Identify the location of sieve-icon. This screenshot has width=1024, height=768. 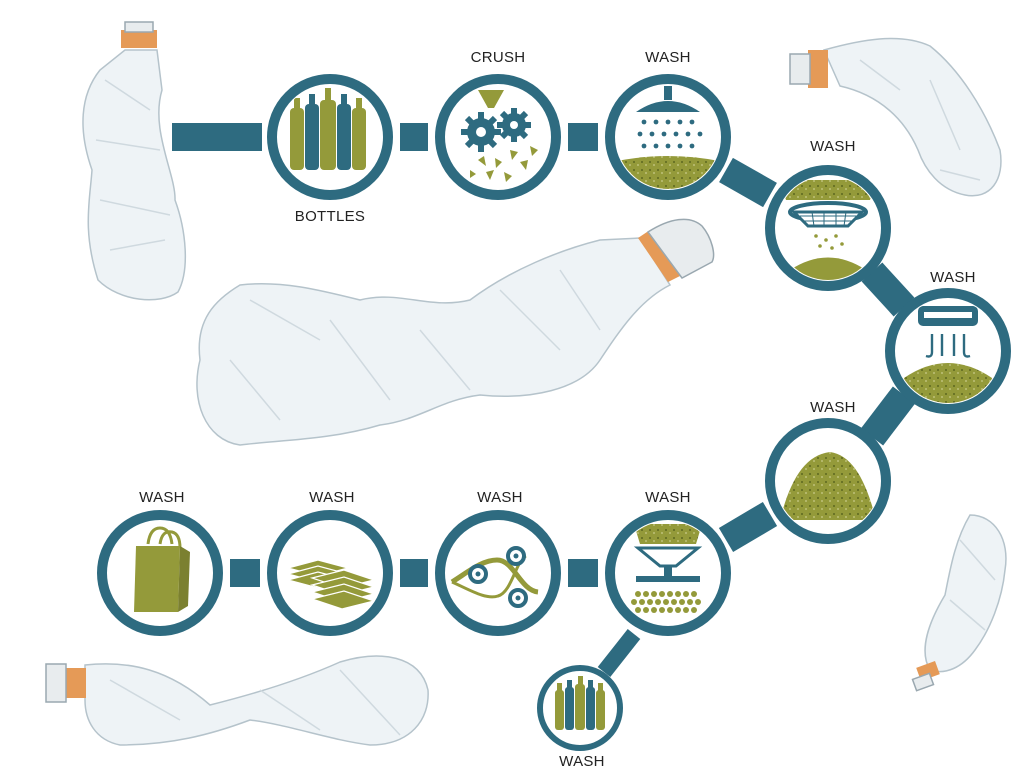
(828, 230).